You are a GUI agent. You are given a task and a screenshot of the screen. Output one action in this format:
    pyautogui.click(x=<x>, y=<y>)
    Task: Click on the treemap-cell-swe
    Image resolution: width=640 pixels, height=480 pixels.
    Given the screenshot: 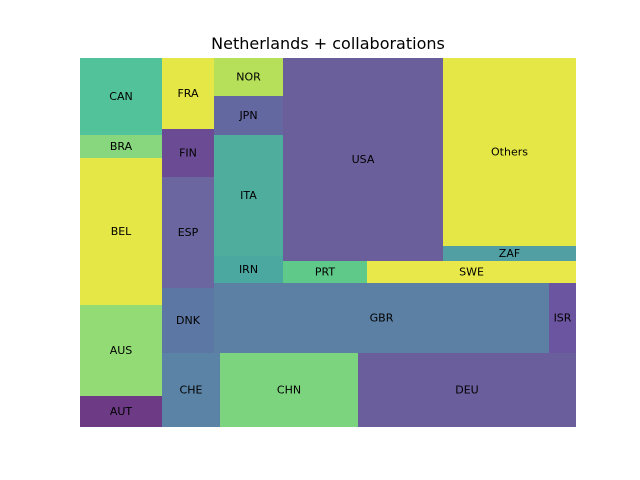 What is the action you would take?
    pyautogui.click(x=471, y=272)
    